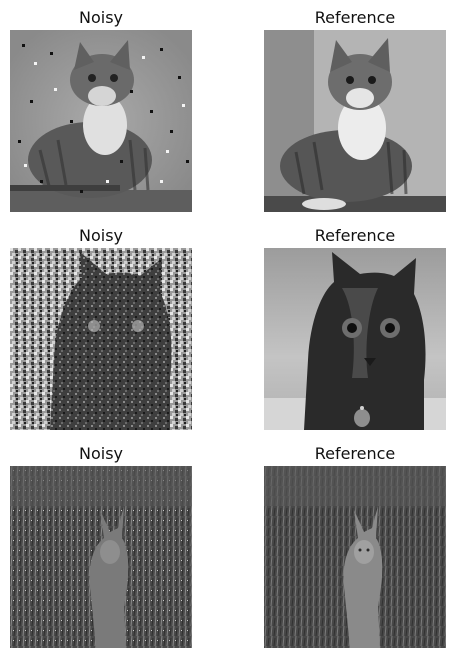  Describe the element at coordinates (101, 557) in the screenshot. I see `noisy-fawn-image` at that location.